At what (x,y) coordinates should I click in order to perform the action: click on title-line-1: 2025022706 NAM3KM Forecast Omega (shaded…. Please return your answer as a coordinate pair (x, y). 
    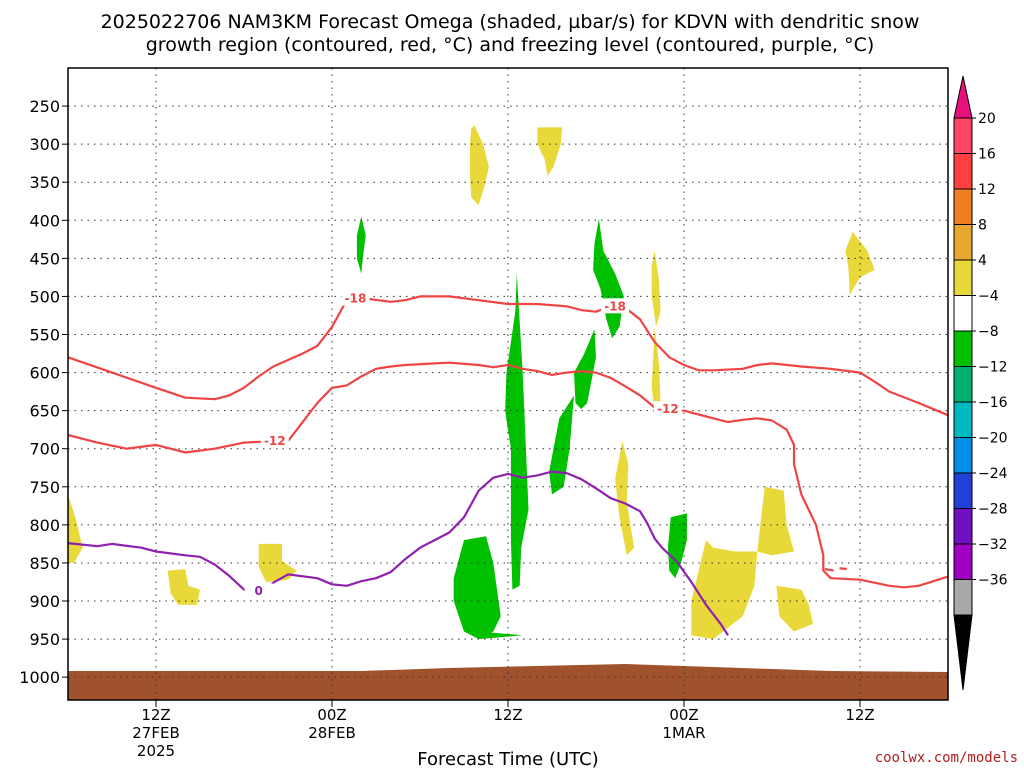
    Looking at the image, I should click on (510, 22).